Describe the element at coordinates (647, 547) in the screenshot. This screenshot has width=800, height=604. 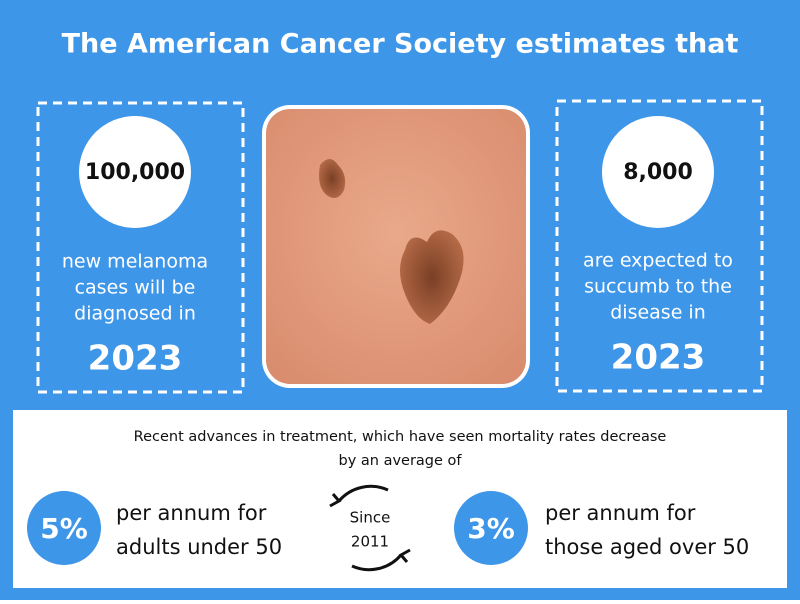
I see `stat-text: those aged over 50` at that location.